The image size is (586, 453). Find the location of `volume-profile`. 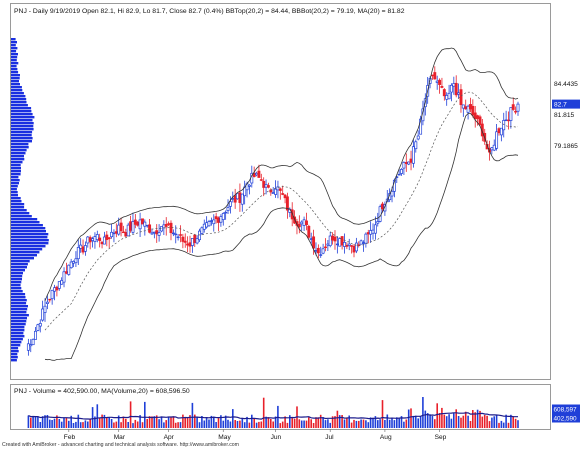

volume-profile is located at coordinates (30, 200).